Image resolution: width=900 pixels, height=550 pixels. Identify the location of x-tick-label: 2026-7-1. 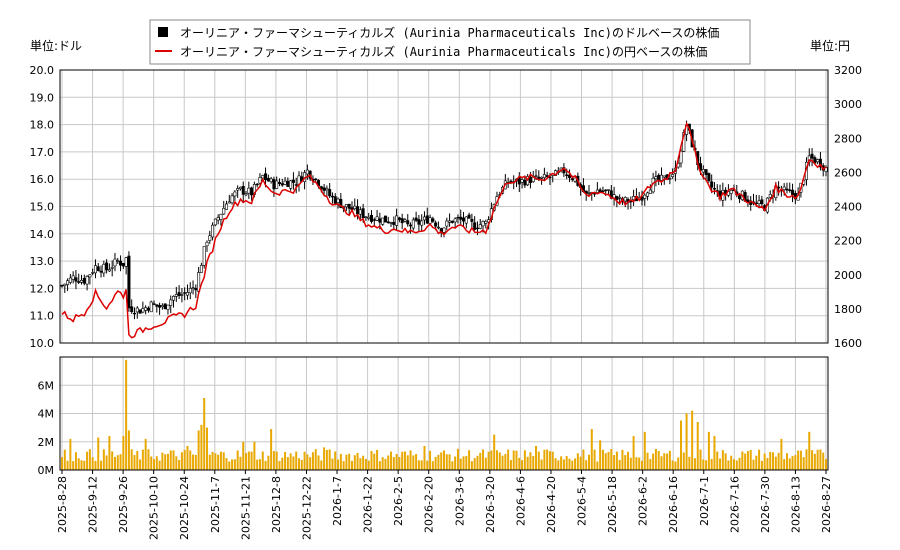
(704, 501).